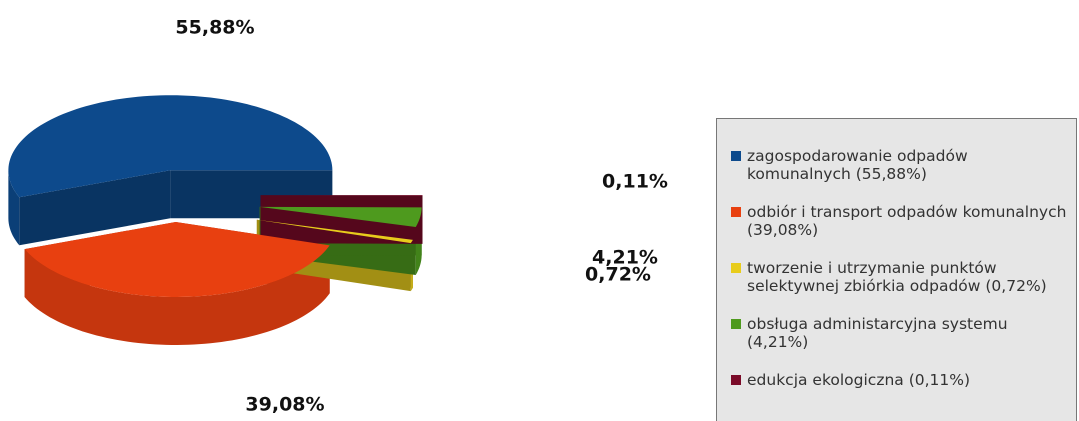 The width and height of the screenshot is (1079, 421). I want to click on legend-item: obsługa administarcyjna systemu (4,21%), so click(900, 333).